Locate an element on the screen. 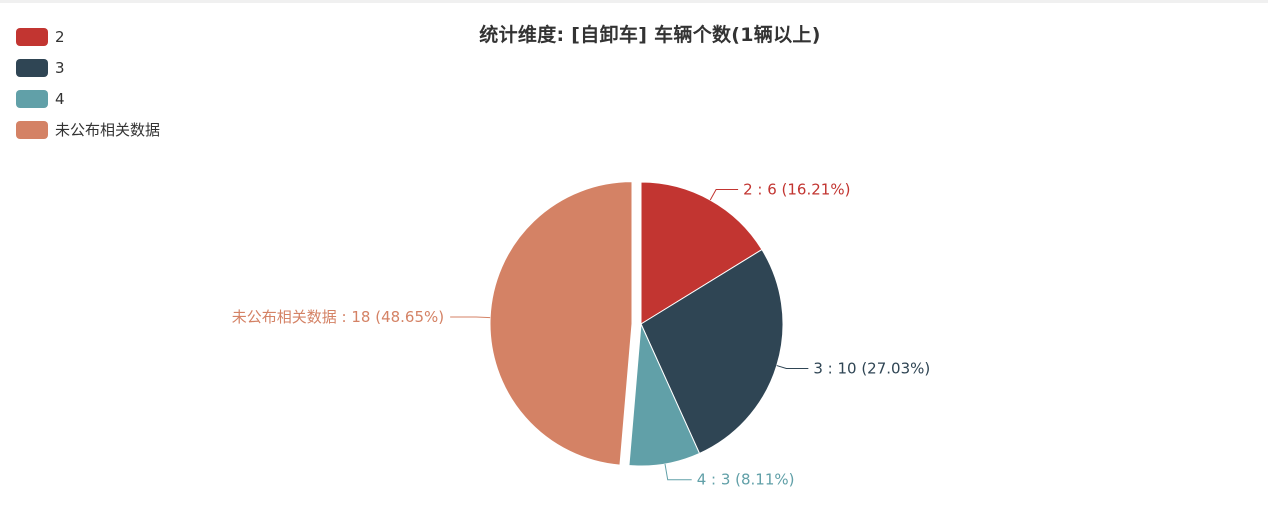  legend-item-3: 3 is located at coordinates (88, 67).